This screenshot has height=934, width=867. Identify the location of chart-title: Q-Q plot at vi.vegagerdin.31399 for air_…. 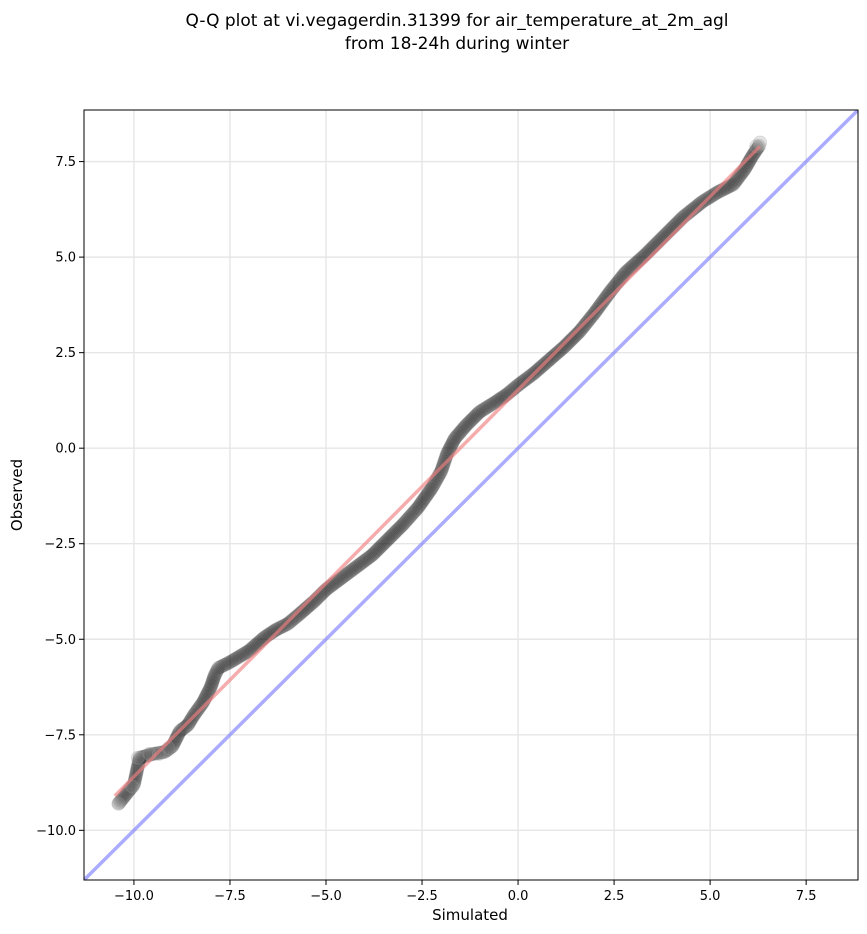
(456, 21).